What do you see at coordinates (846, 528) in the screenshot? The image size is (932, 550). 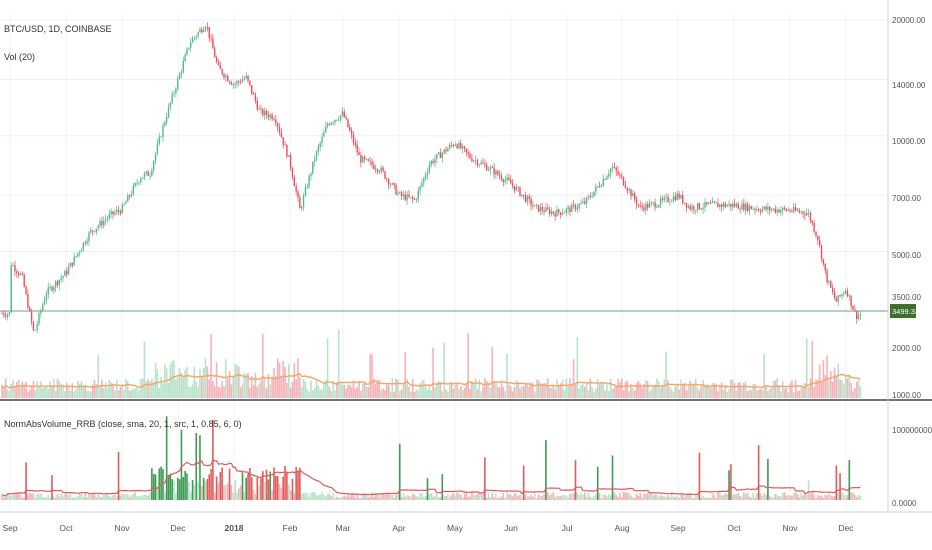 I see `time-tick-label: Dec` at bounding box center [846, 528].